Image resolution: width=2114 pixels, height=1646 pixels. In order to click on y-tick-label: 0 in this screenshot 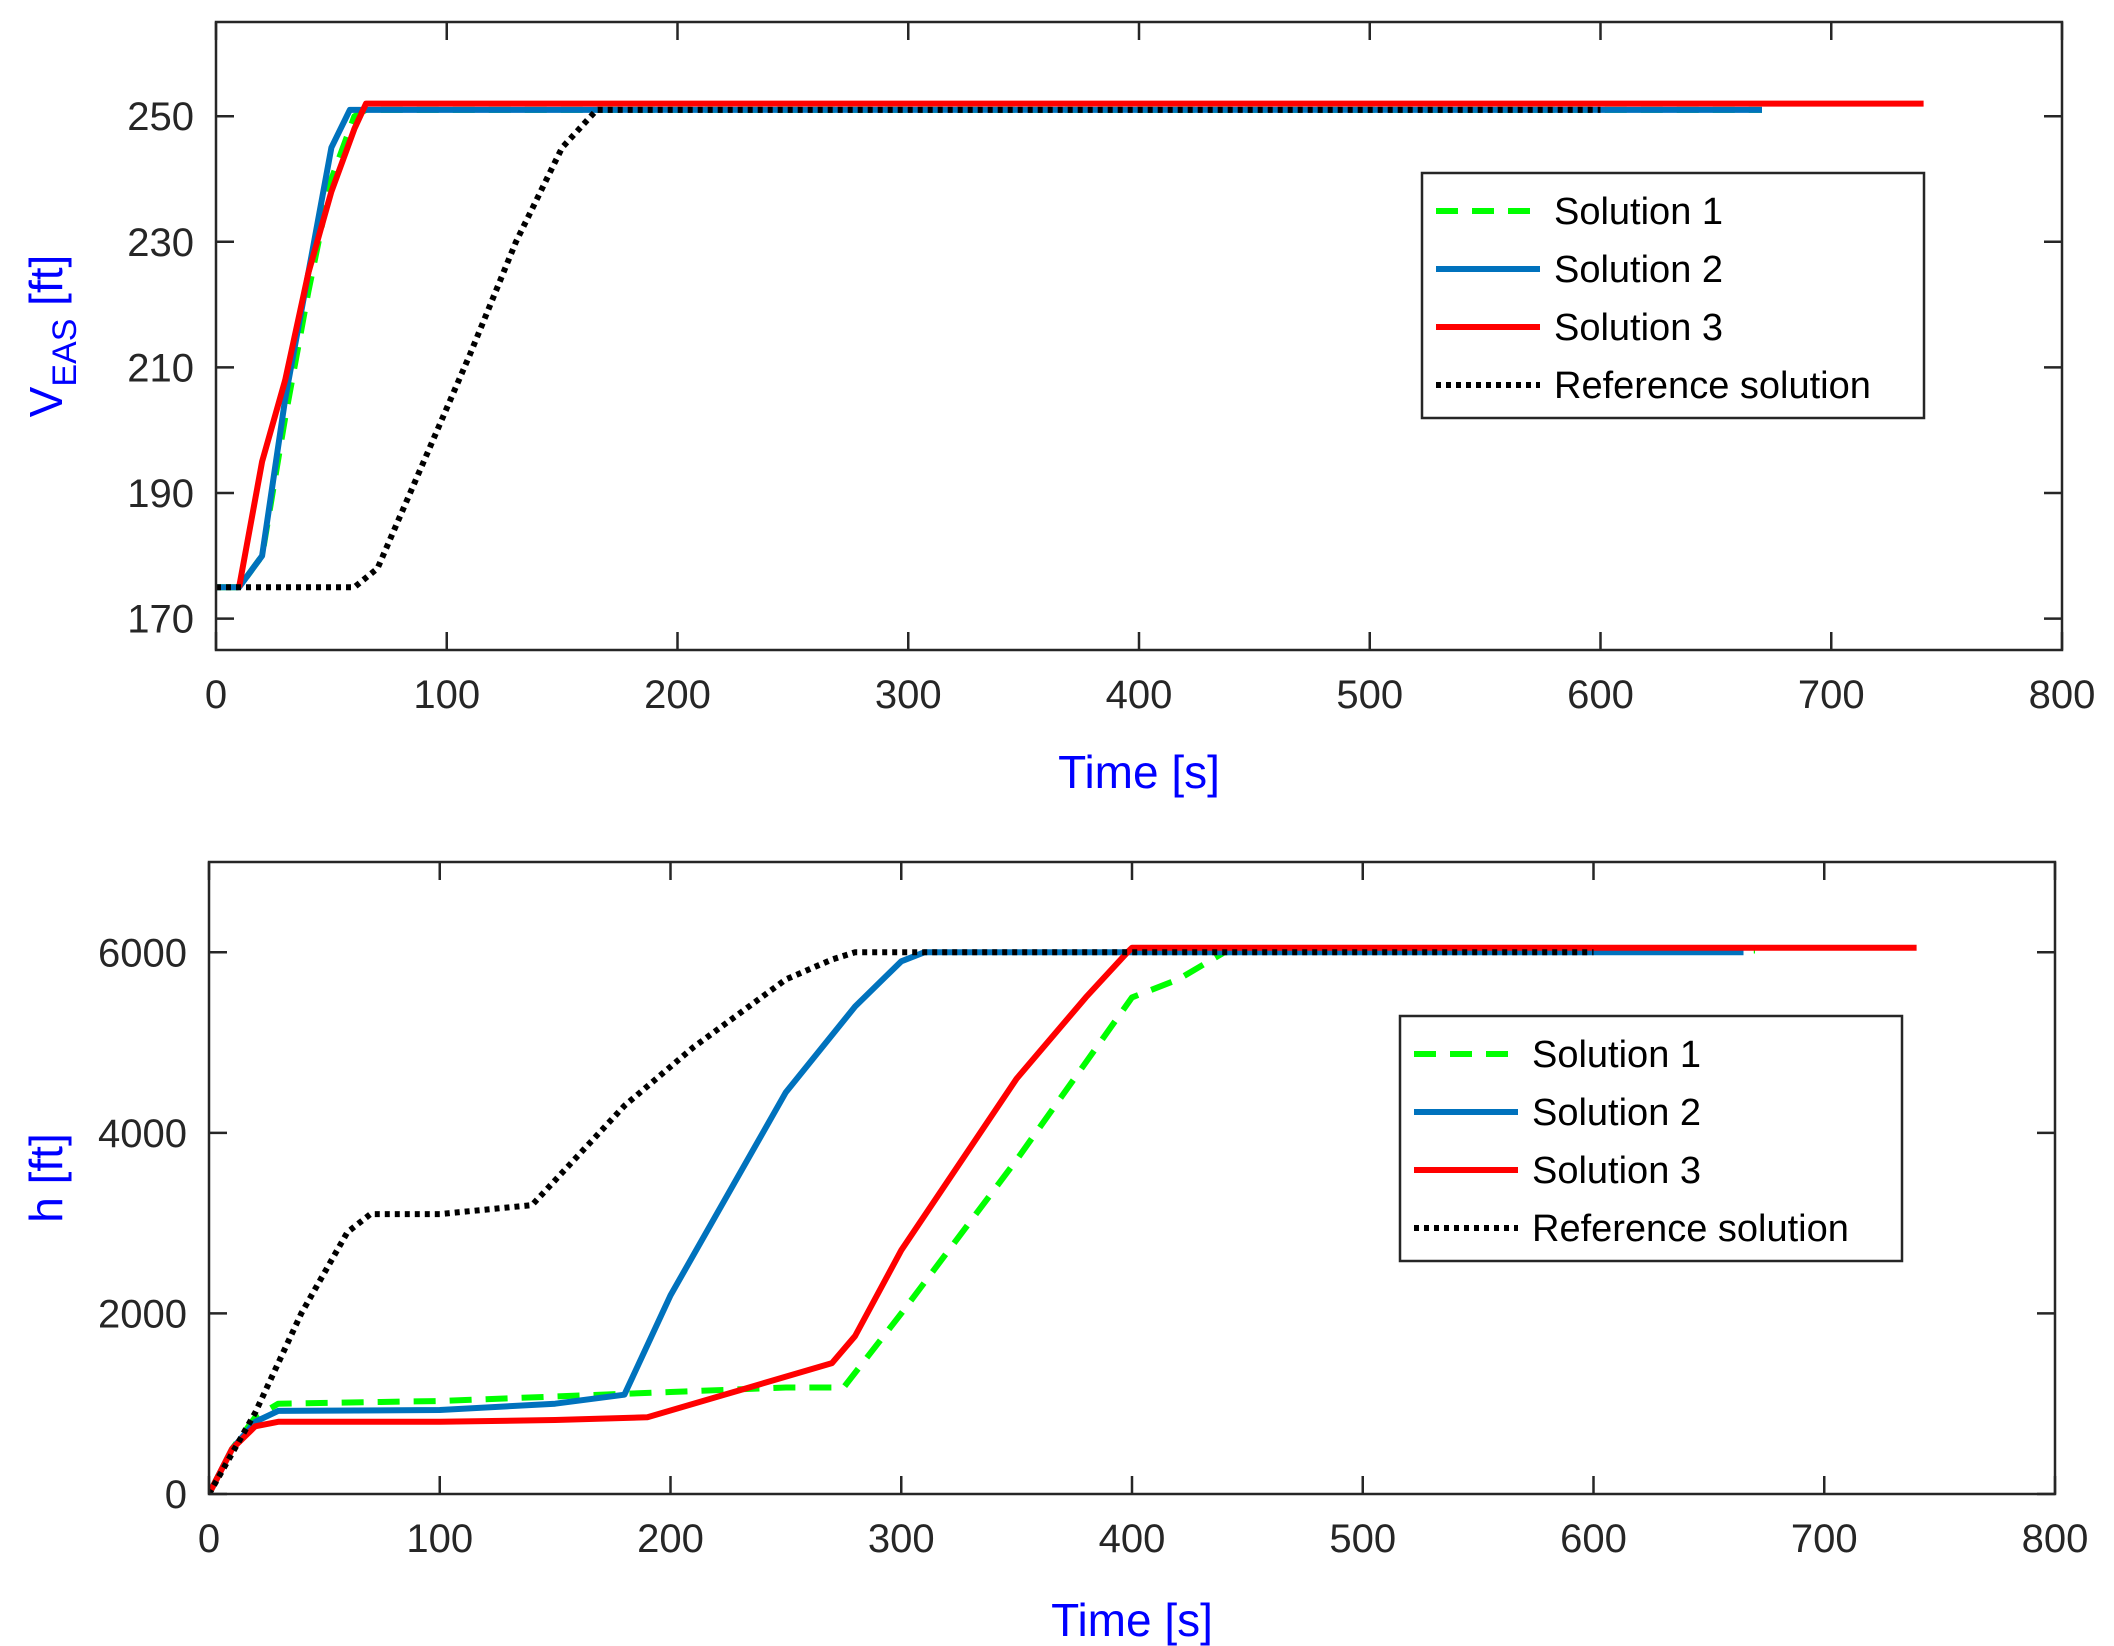, I will do `click(176, 1495)`.